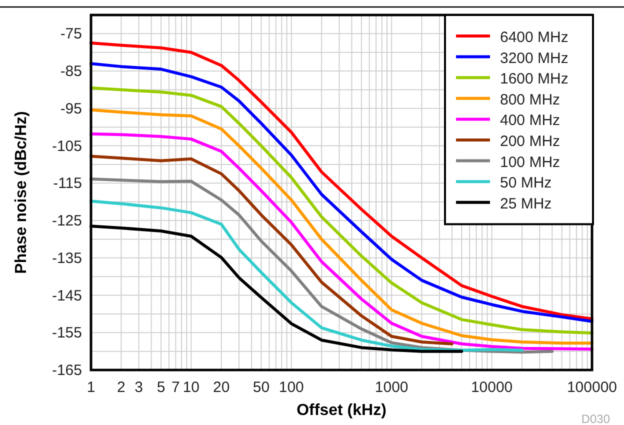  Describe the element at coordinates (67, 146) in the screenshot. I see `y-tick-label: -105` at that location.